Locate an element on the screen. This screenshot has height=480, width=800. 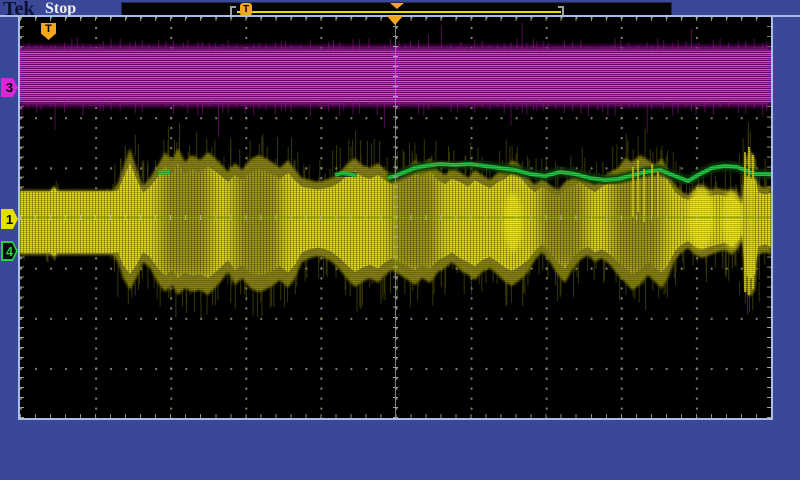
channel-3-marker: 3 is located at coordinates (9, 87).